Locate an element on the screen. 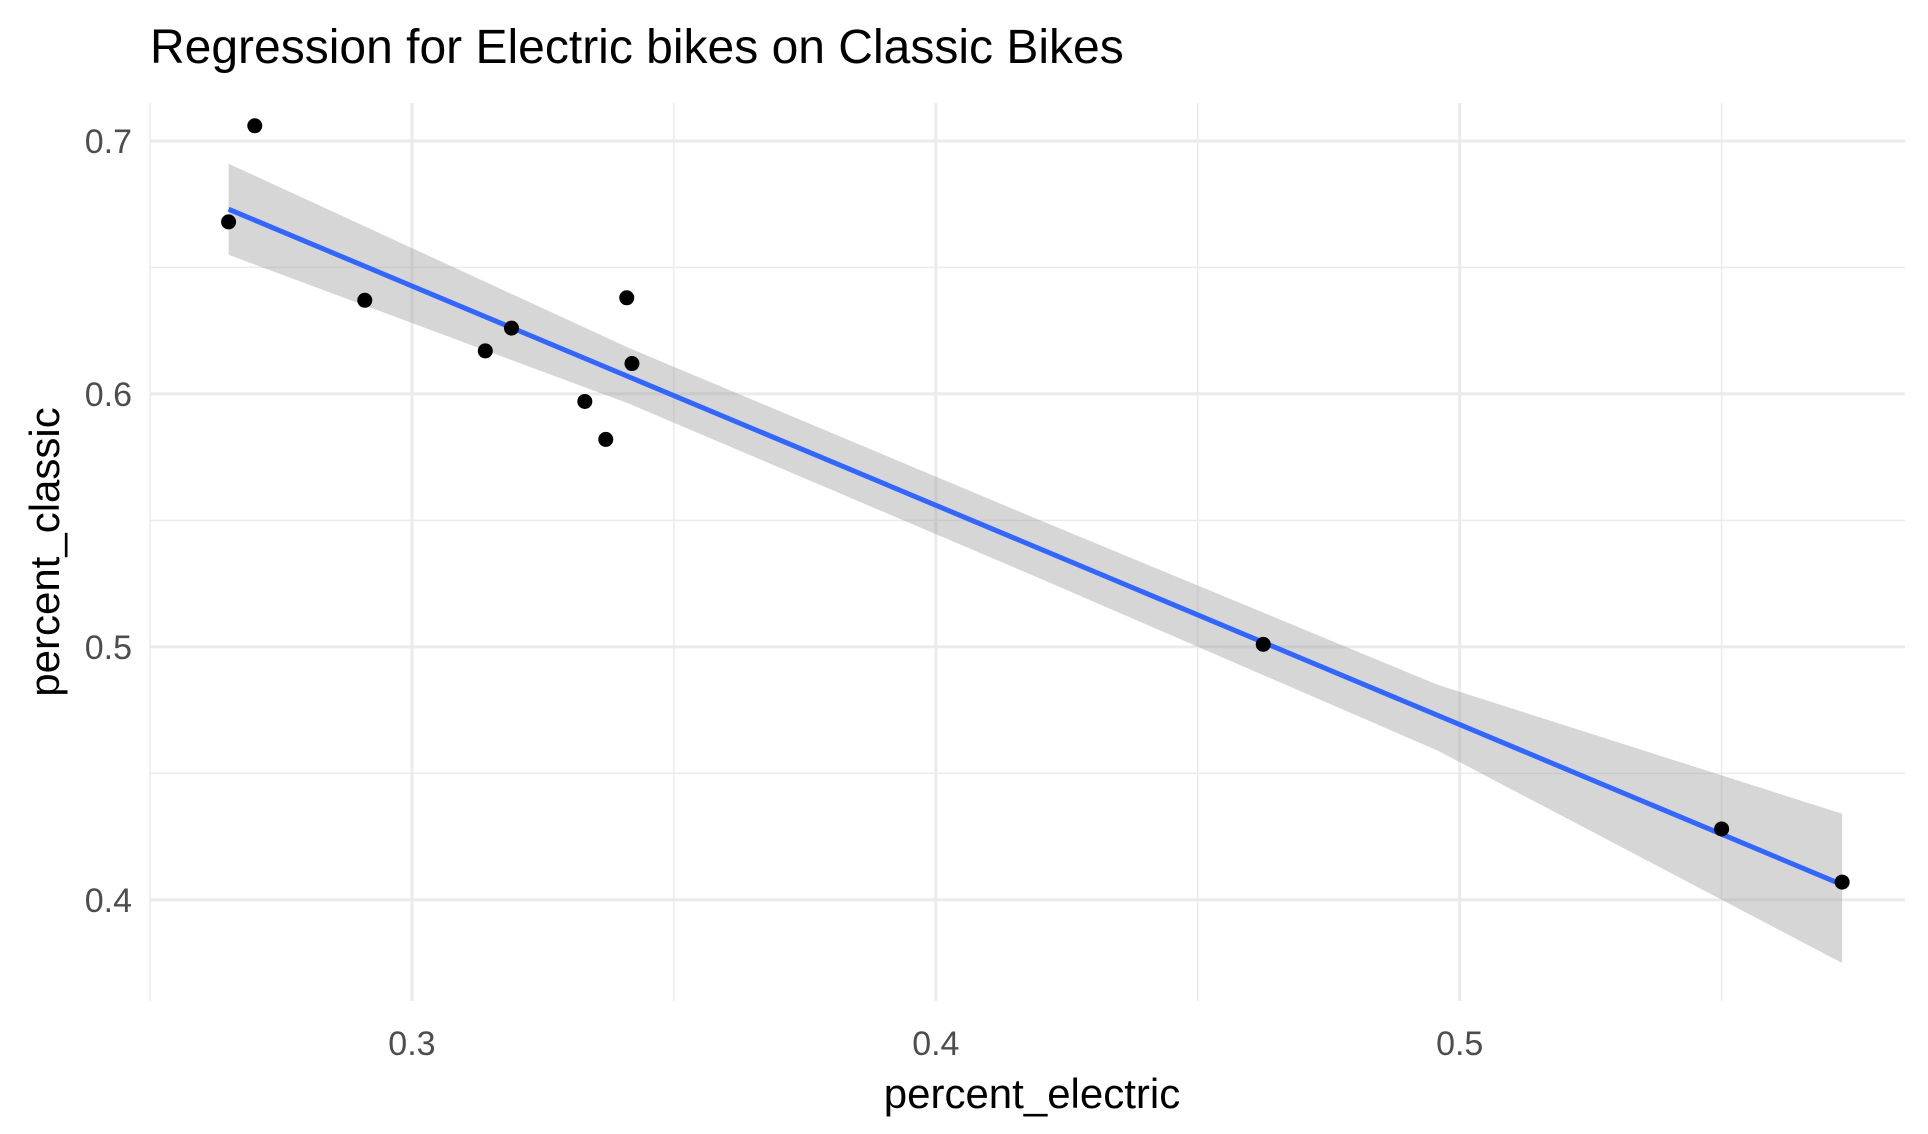 The image size is (1928, 1134). x-tick-label: 0.3 is located at coordinates (411, 1044).